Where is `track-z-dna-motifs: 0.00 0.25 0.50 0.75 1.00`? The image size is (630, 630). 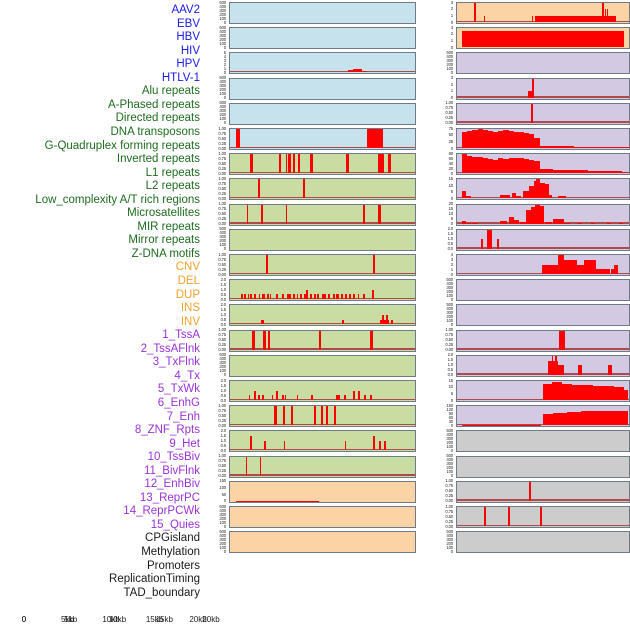 track-z-dna-motifs: 0.00 0.25 0.50 0.75 1.00 is located at coordinates (309, 465).